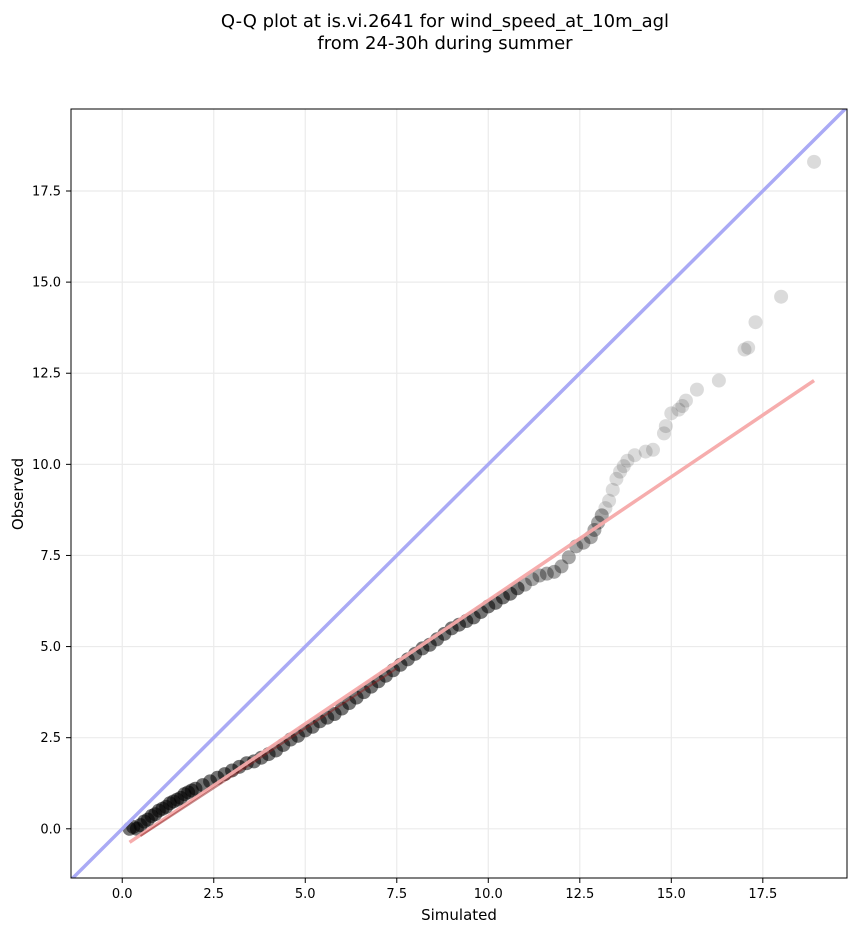 This screenshot has height=934, width=856. Describe the element at coordinates (305, 894) in the screenshot. I see `x-tick-label: 5.0` at that location.